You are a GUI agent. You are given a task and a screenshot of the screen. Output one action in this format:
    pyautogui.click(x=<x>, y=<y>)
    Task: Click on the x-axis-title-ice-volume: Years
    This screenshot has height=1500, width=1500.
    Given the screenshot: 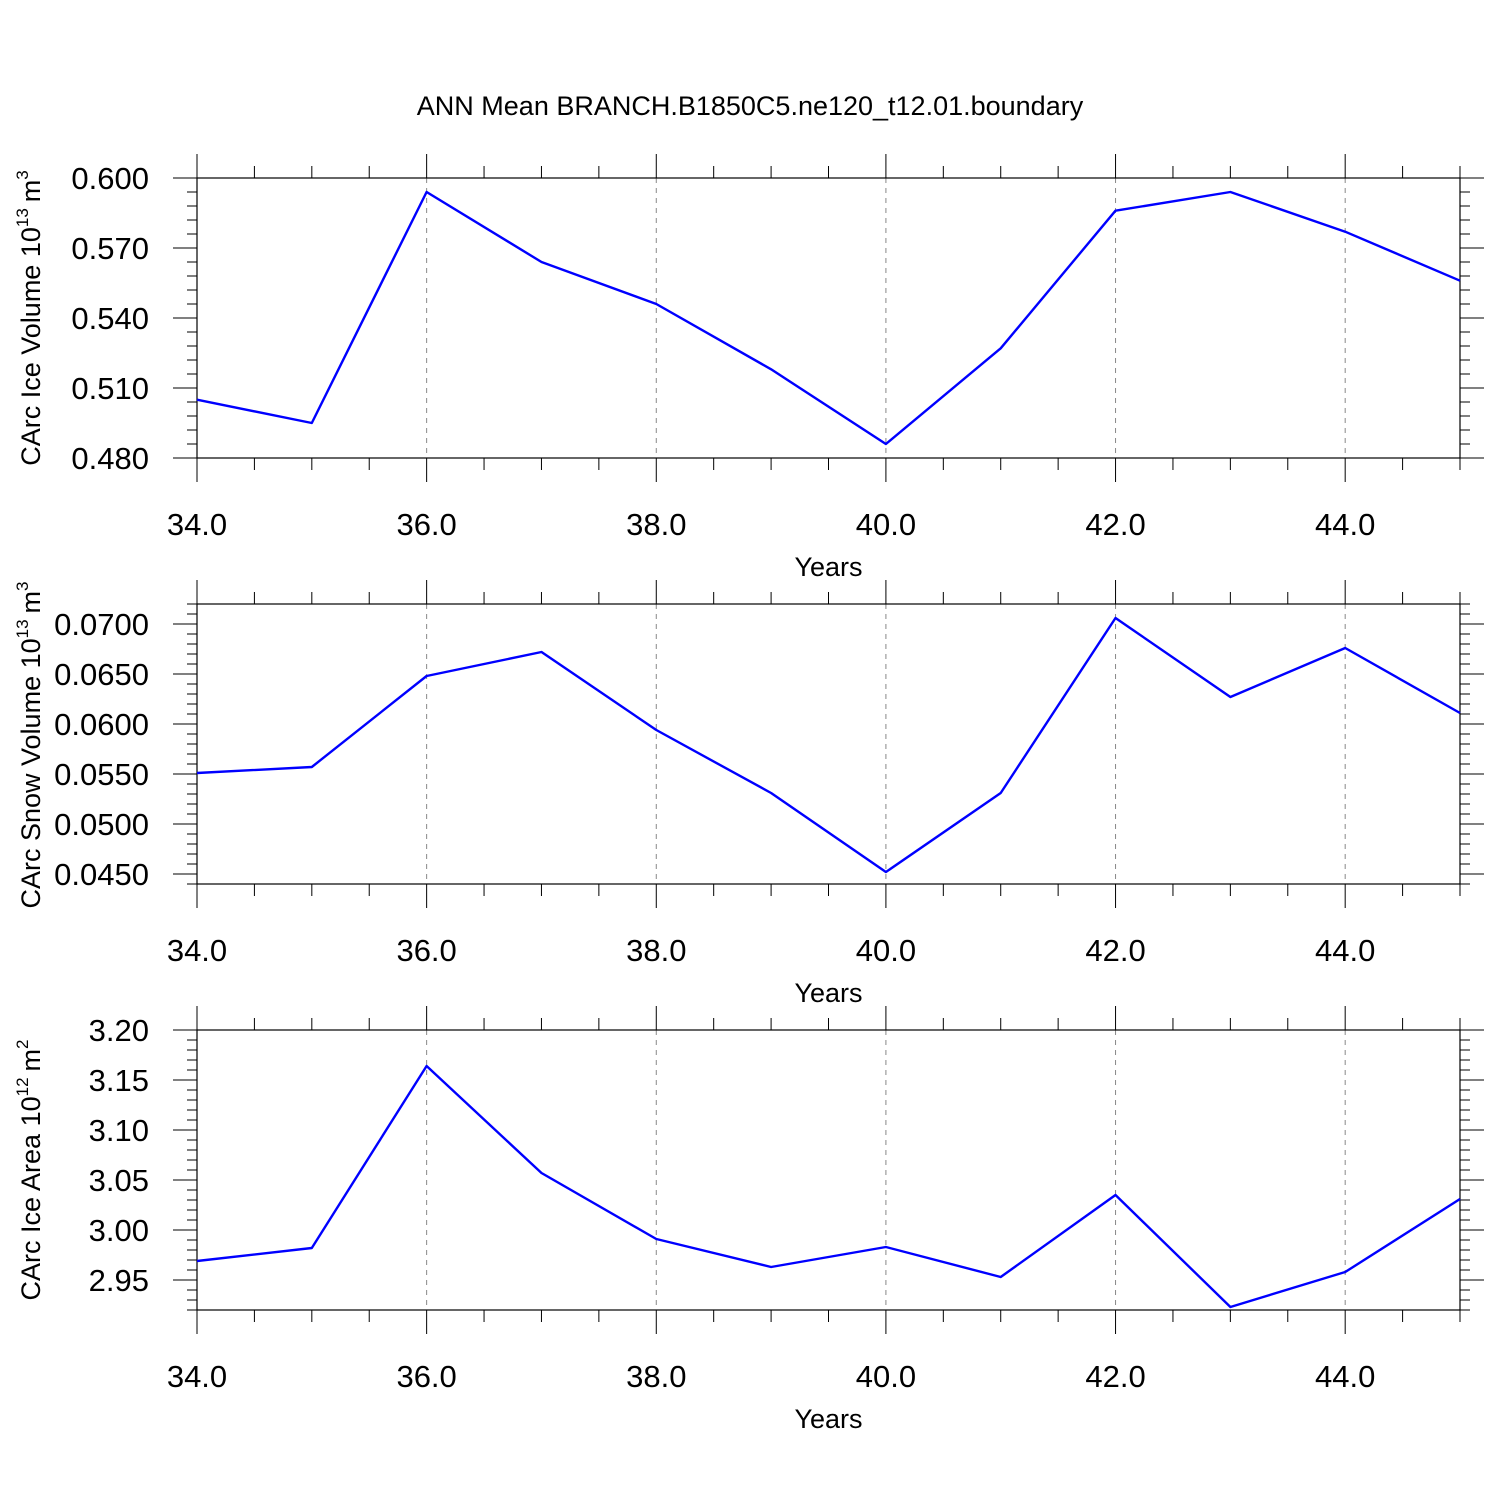 What is the action you would take?
    pyautogui.click(x=828, y=567)
    